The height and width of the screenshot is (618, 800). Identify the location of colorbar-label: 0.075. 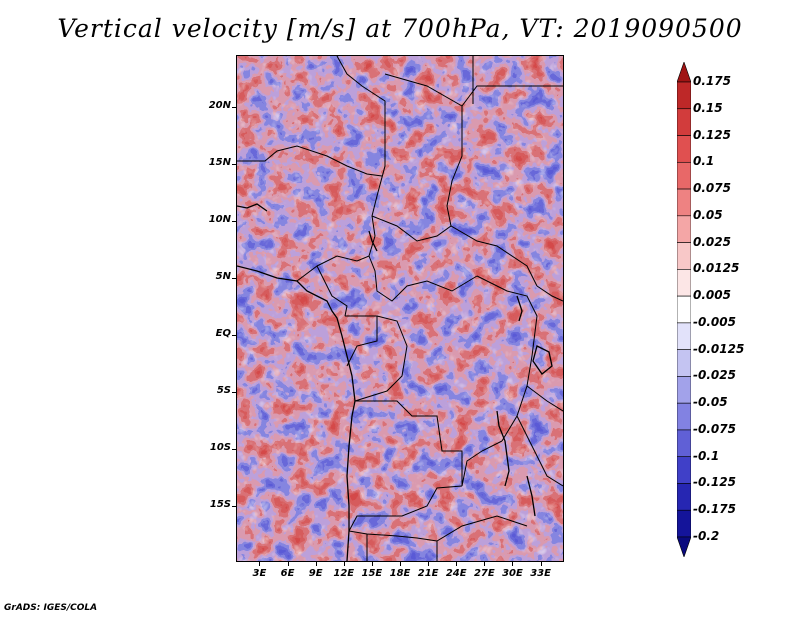
(712, 188).